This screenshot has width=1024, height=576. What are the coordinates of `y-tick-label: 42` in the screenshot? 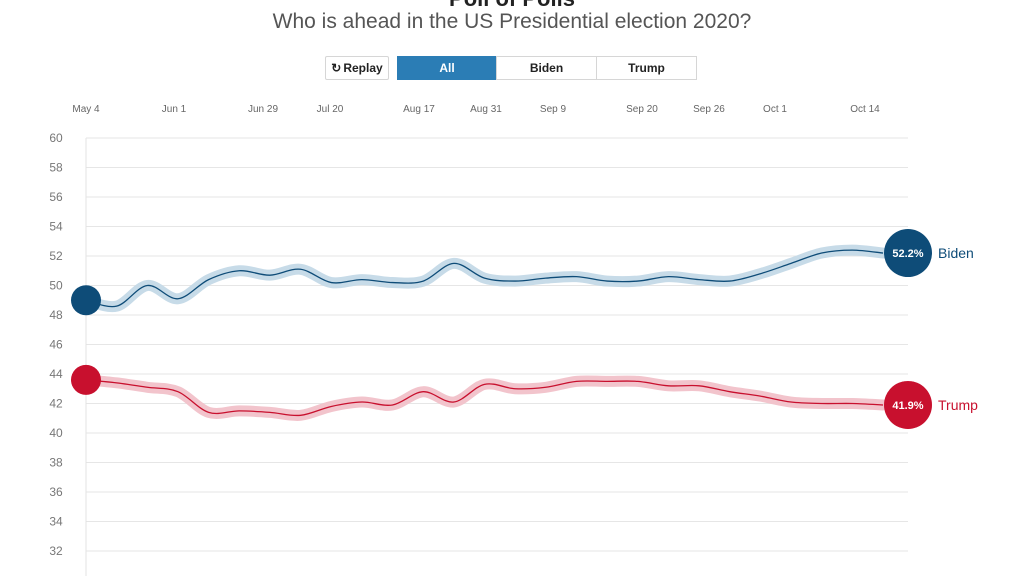 It's located at (56, 404).